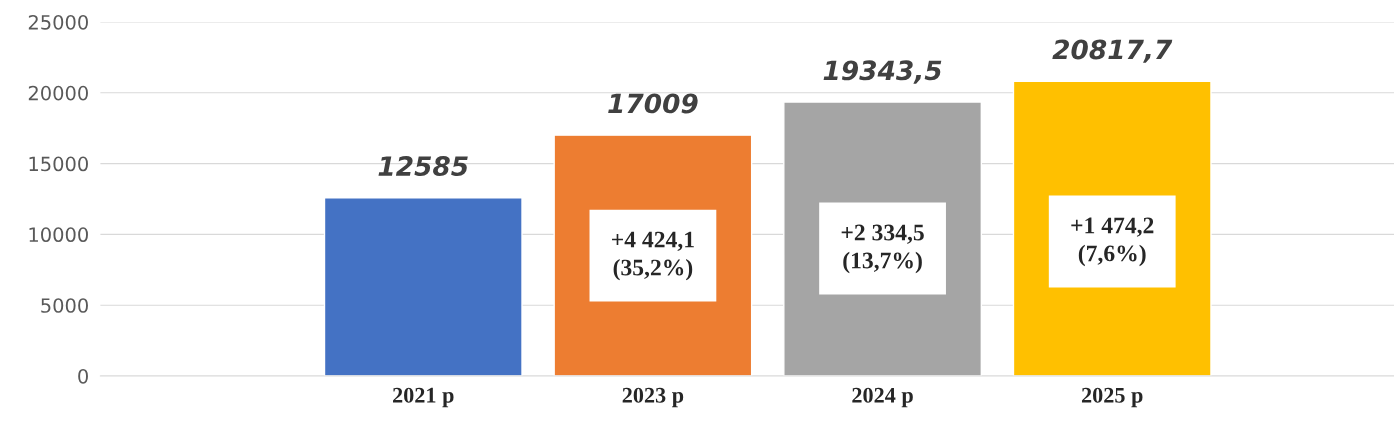 The image size is (1394, 428). I want to click on data-label: 20817,7, so click(1112, 51).